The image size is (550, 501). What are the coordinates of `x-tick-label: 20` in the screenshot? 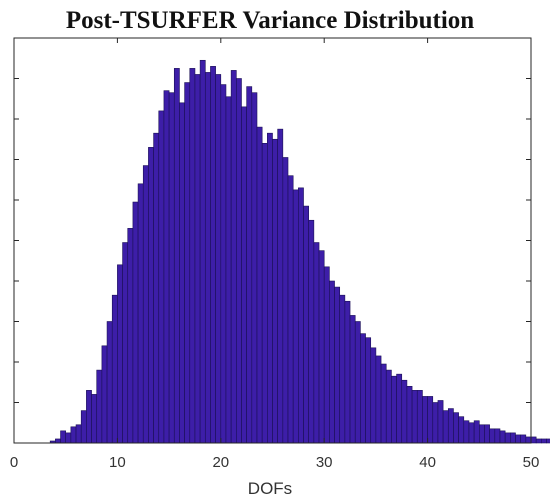 It's located at (220, 462).